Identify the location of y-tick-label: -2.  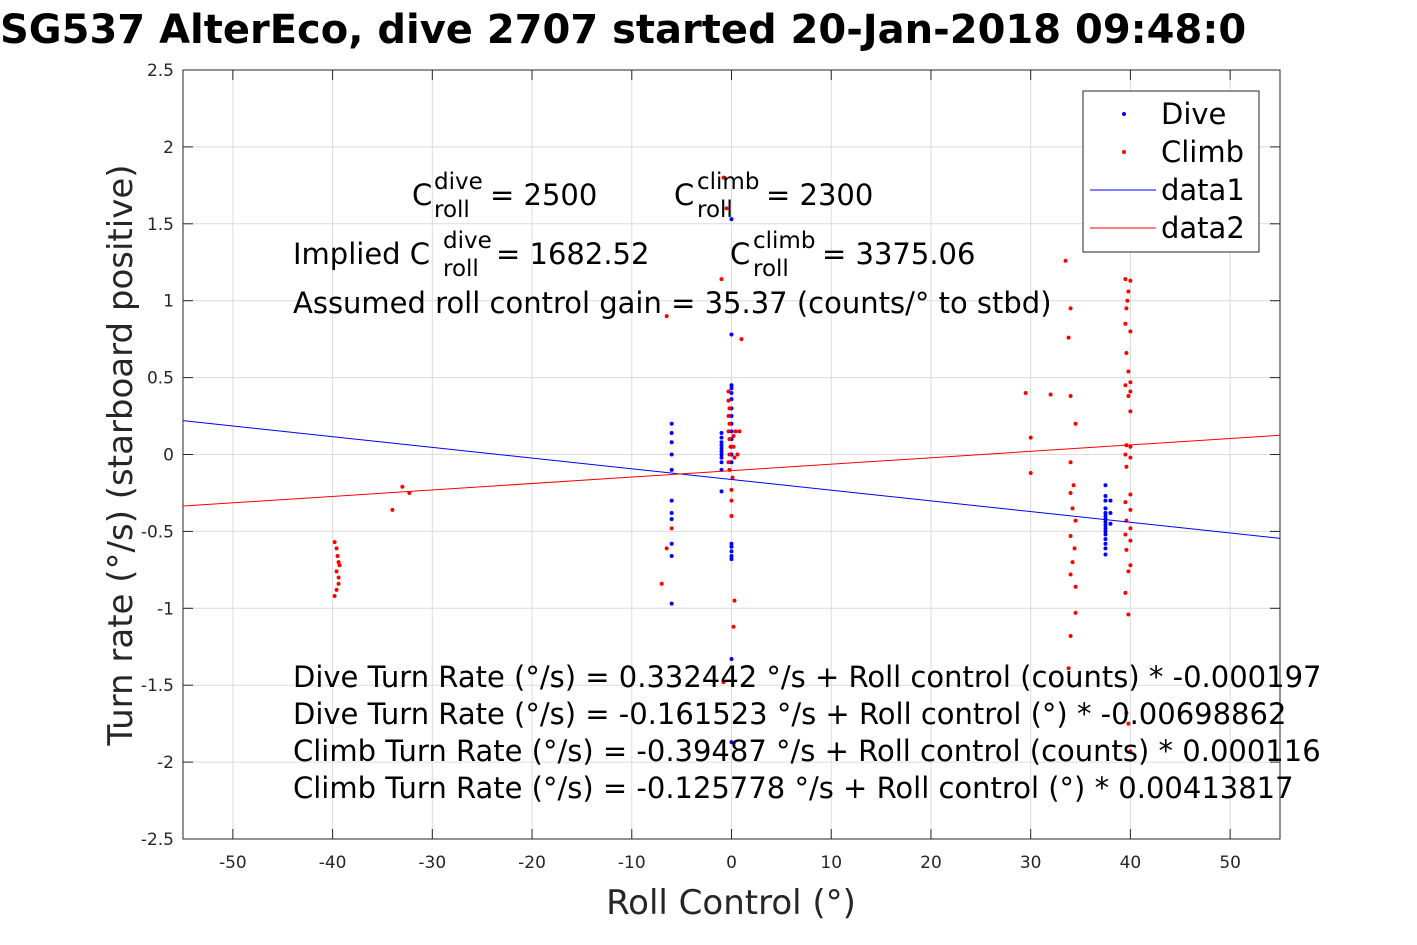
(165, 763).